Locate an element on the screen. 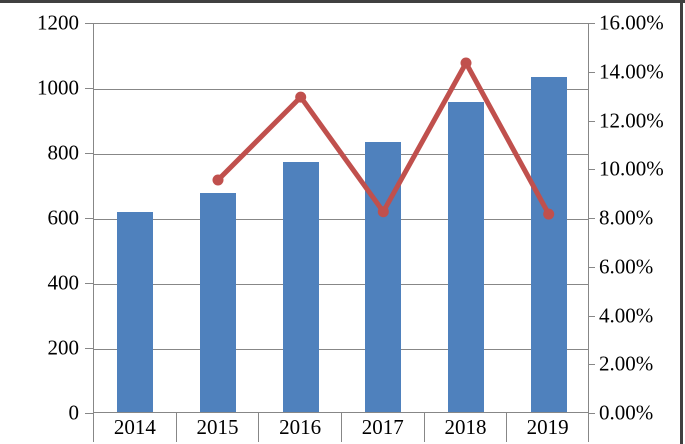 The height and width of the screenshot is (444, 685). x-axis-label-2014: 2014 is located at coordinates (134, 427).